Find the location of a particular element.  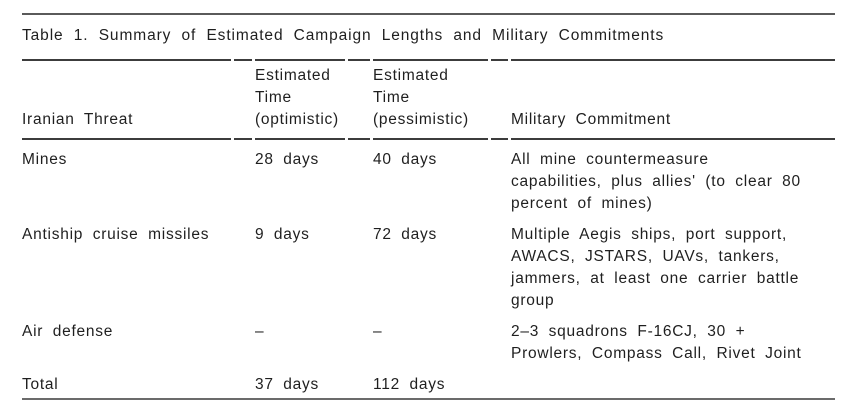

cell-optimistic: 37 days is located at coordinates (287, 384).